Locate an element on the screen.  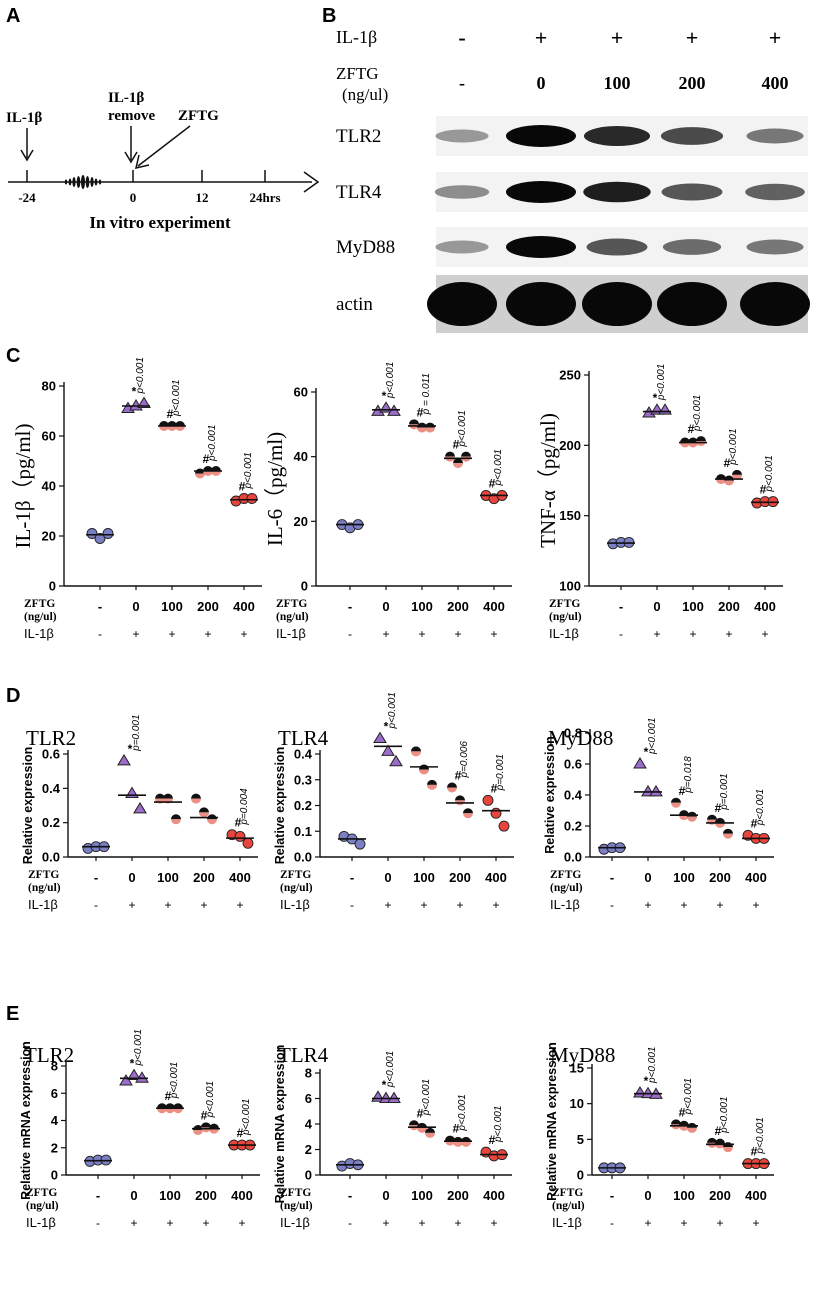
blot-row-tlr4 is located at coordinates (621, 192).